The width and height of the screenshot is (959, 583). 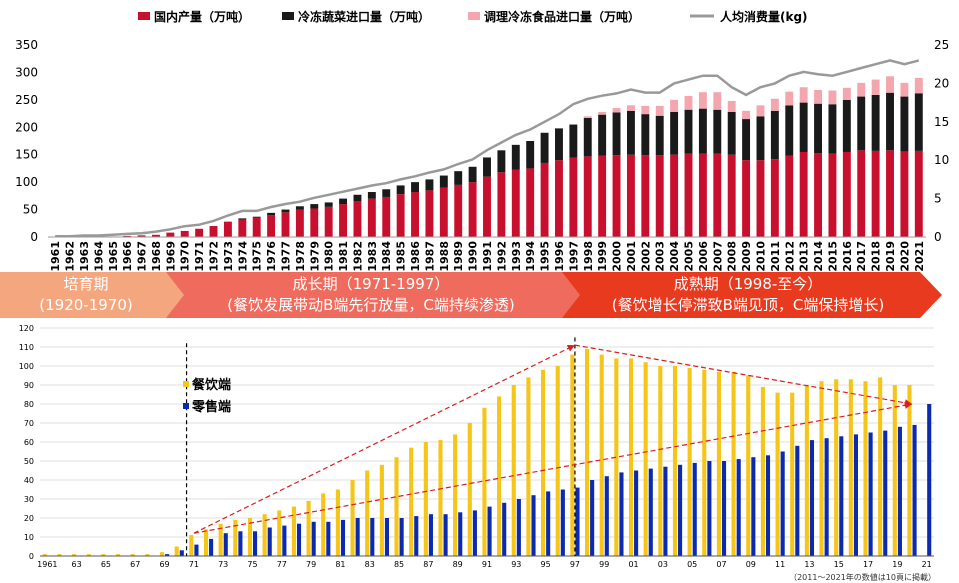 I want to click on top-x-tick-label: 1994, so click(x=530, y=256).